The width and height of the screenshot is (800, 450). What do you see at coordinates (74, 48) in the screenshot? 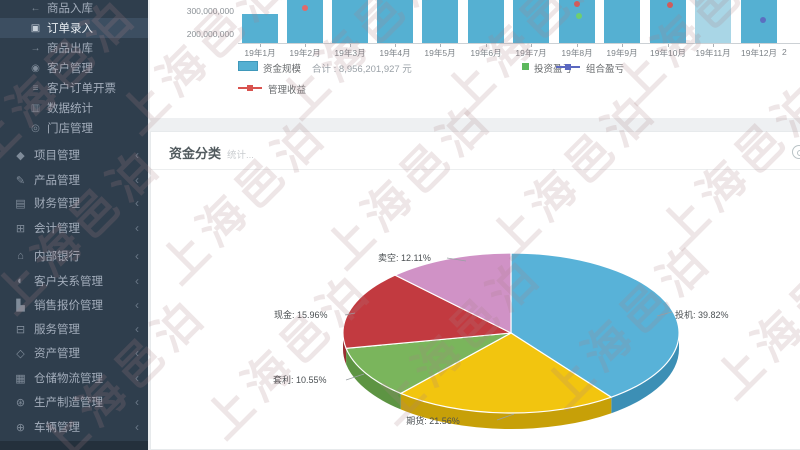
I see `sidebar-subitem-goods-outbound: → 商品出库` at bounding box center [74, 48].